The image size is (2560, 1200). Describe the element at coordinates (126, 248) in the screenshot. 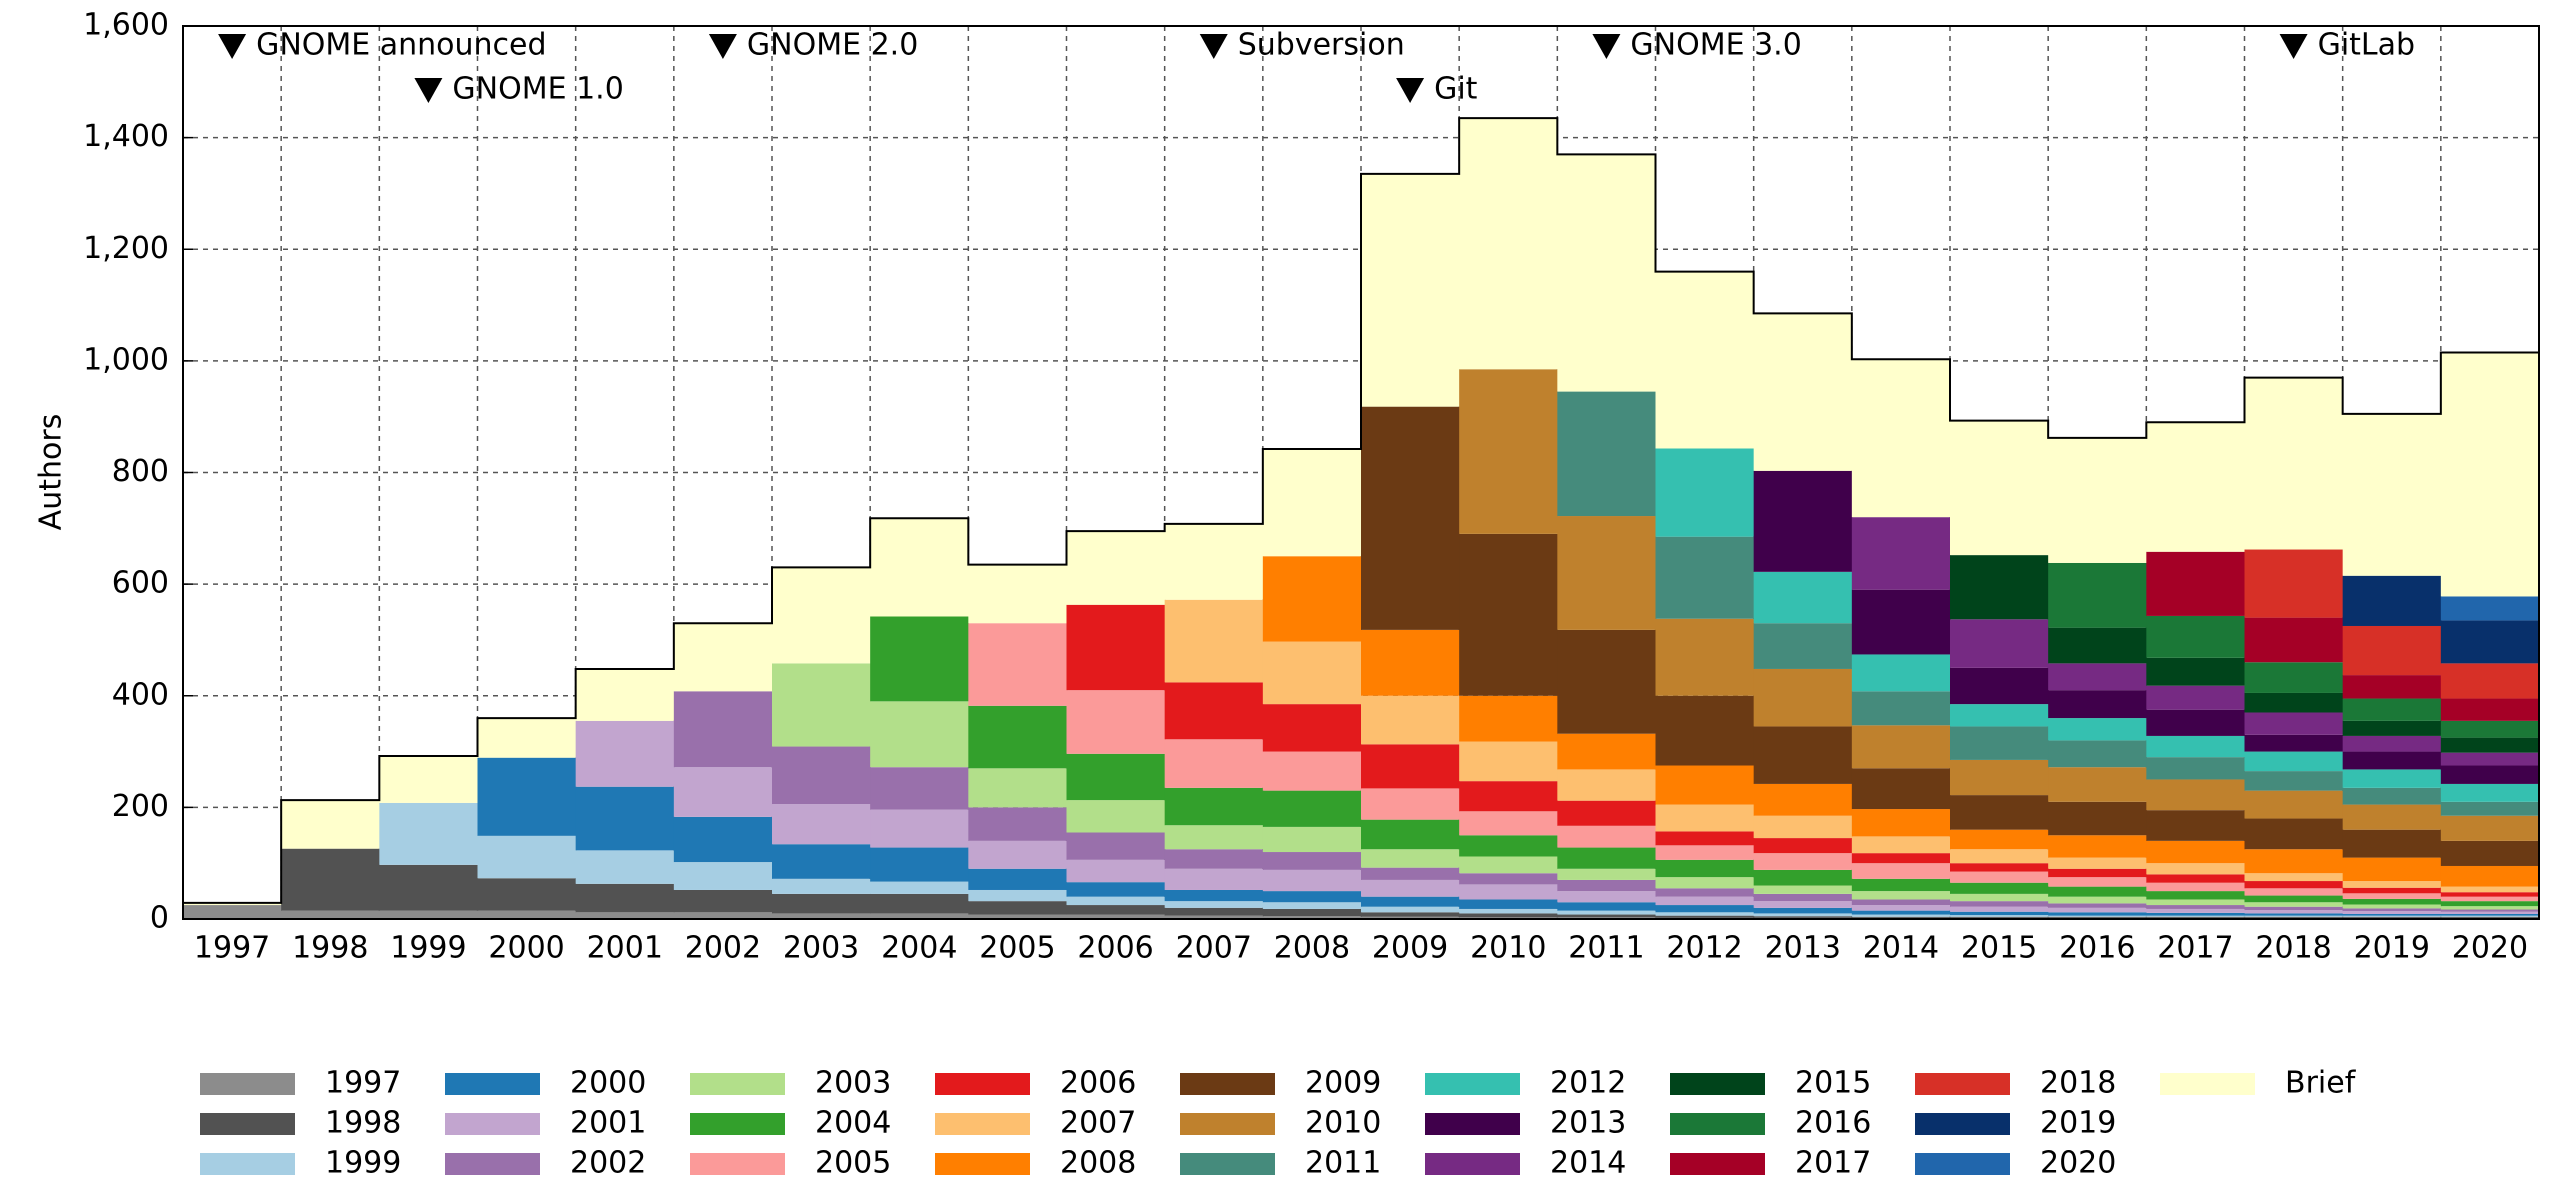

I see `y-tick-label: 1,200` at that location.